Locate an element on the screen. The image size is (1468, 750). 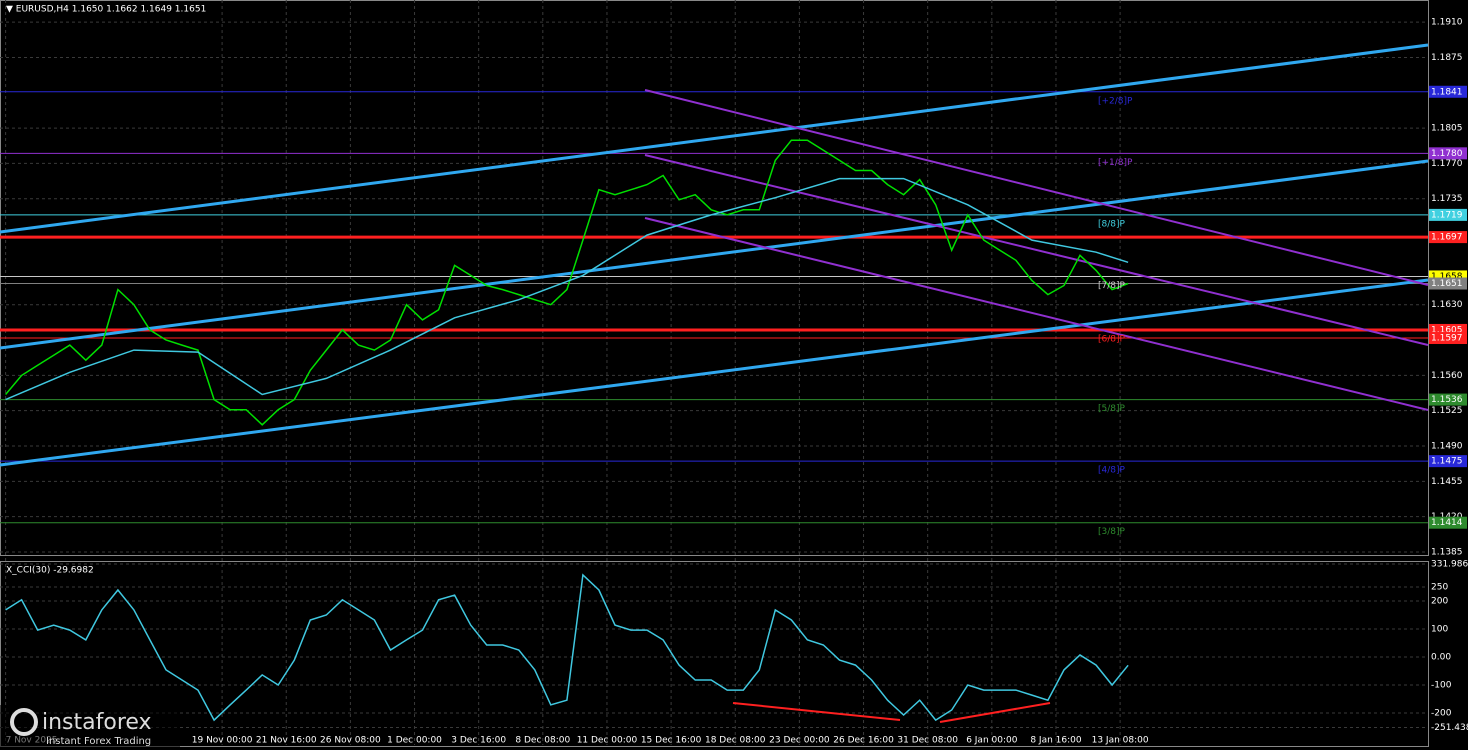
price-tag-label: 1.1414 is located at coordinates (1447, 523).